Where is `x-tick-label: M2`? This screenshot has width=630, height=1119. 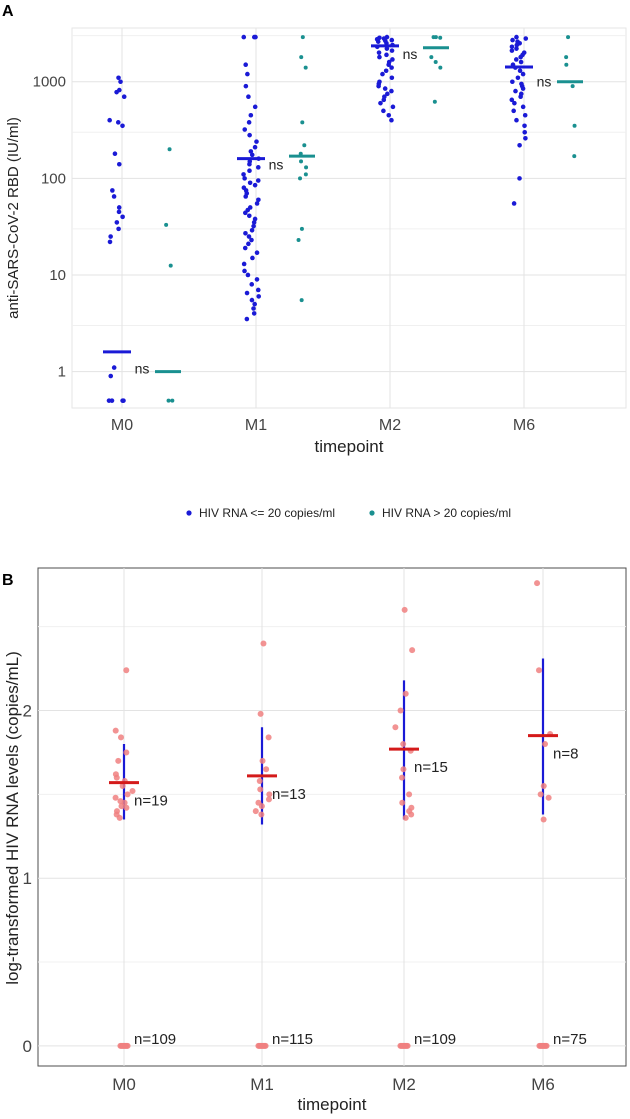 x-tick-label: M2 is located at coordinates (404, 1084).